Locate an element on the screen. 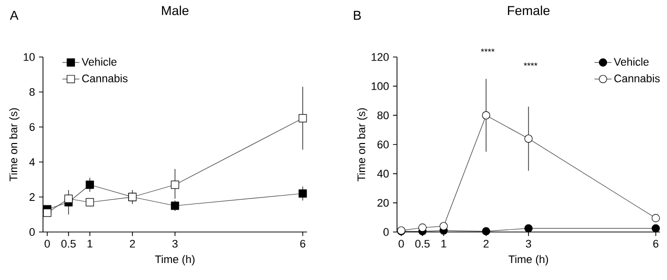 The image size is (667, 280). chart-title: Male is located at coordinates (175, 11).